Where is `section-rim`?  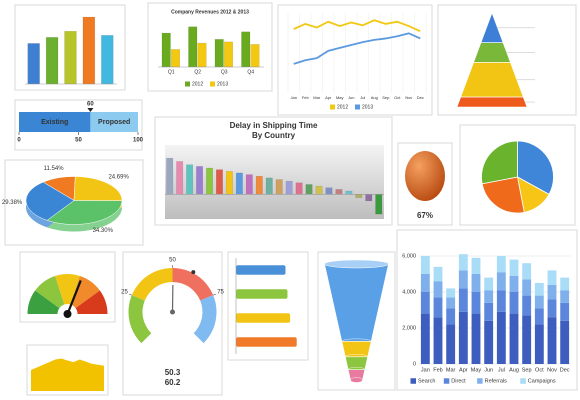
section-rim is located at coordinates (356, 380).